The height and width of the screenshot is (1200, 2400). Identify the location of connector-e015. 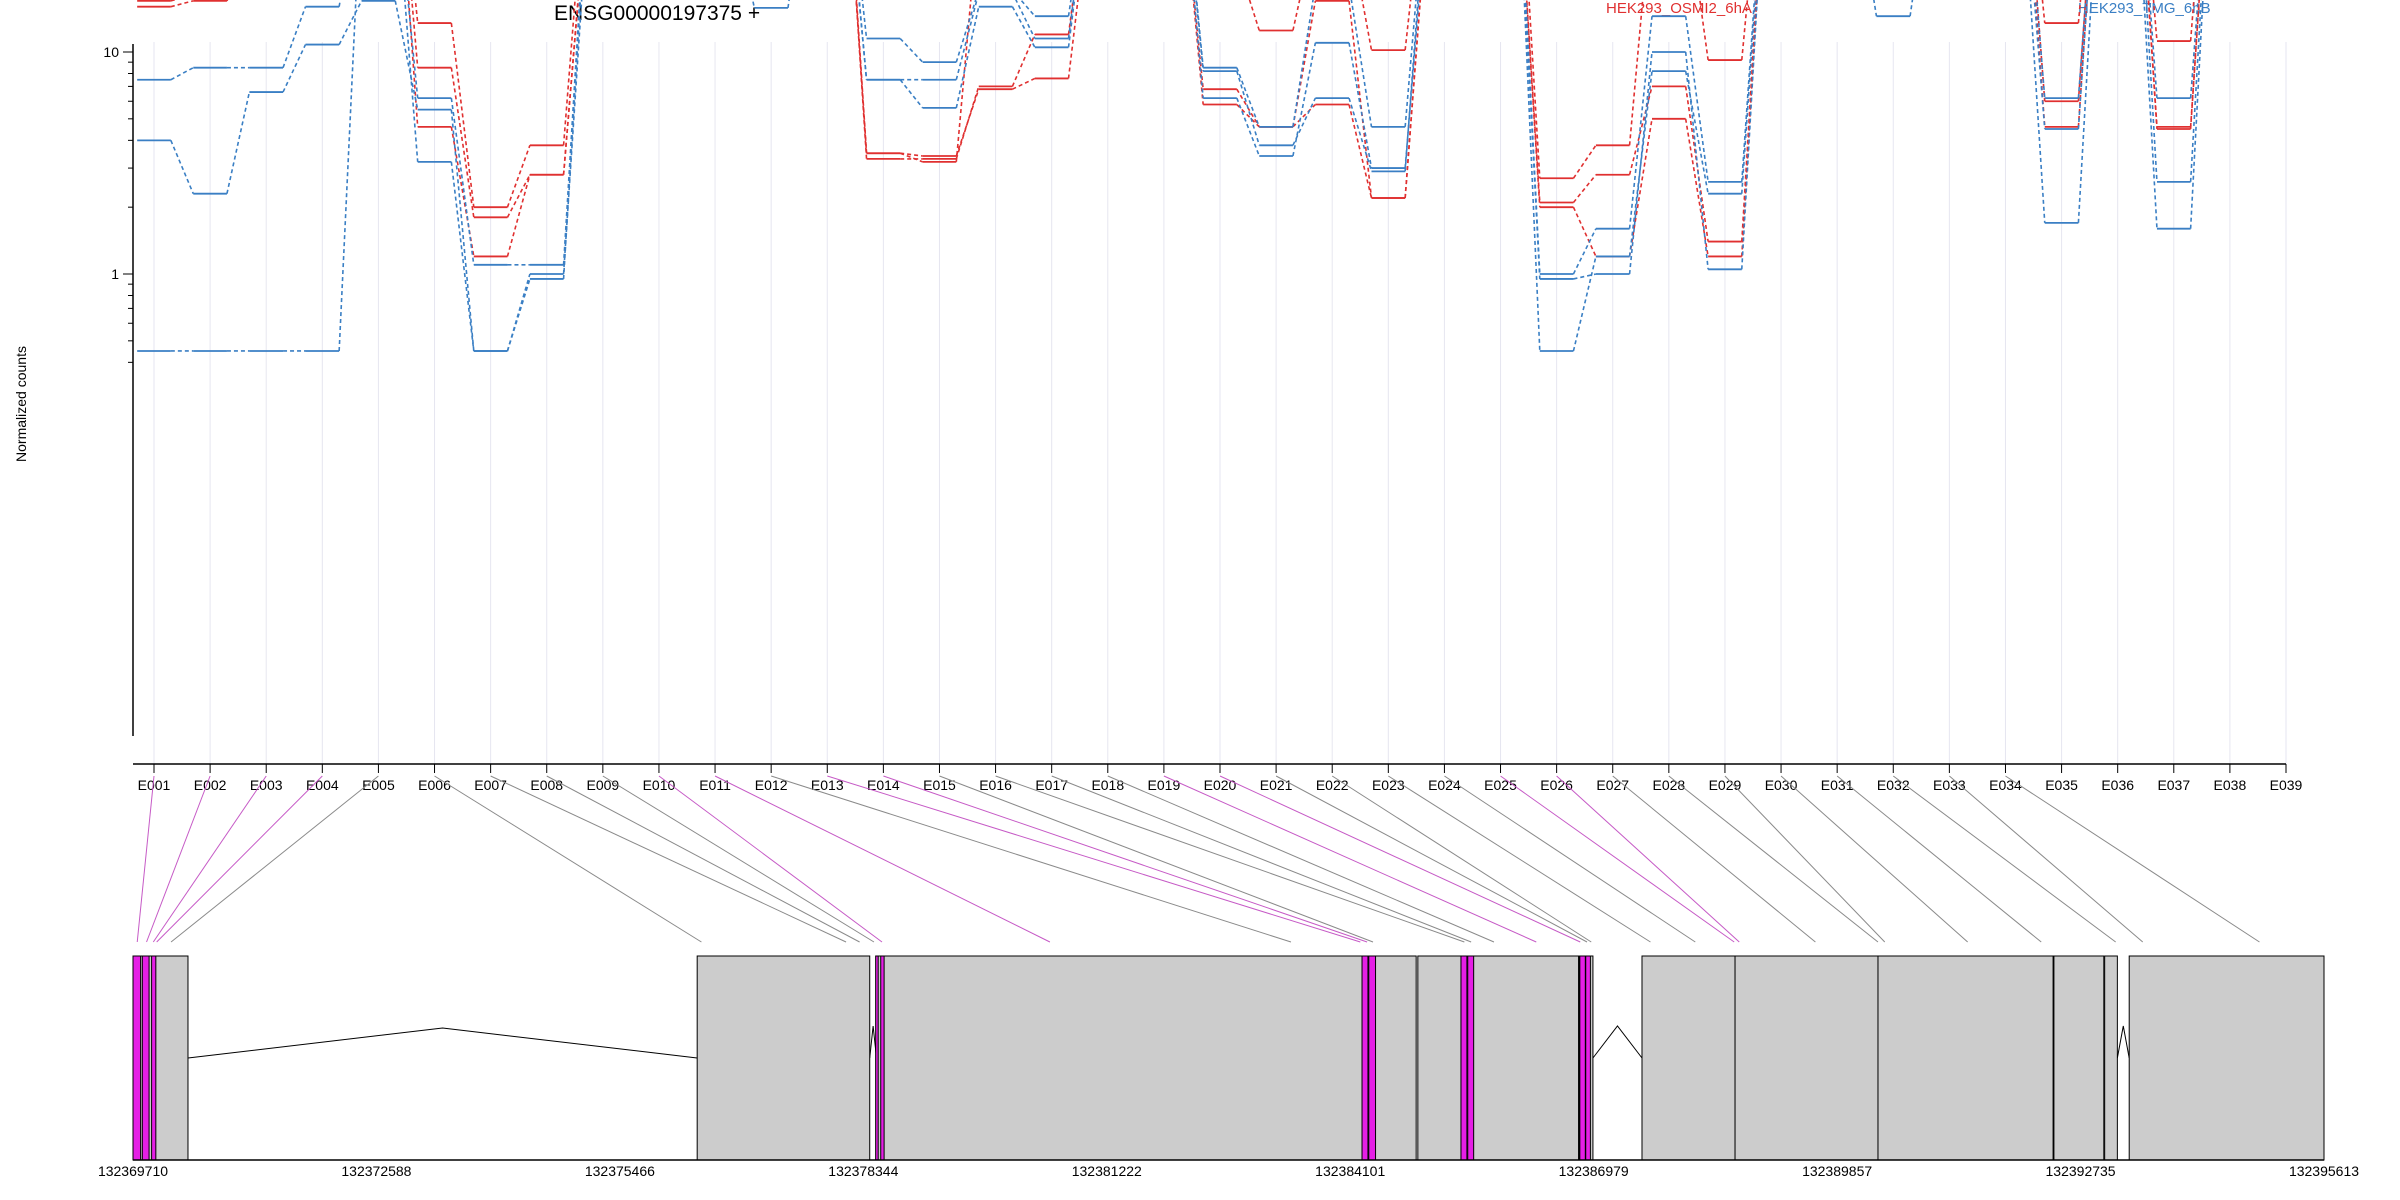
(1156, 859).